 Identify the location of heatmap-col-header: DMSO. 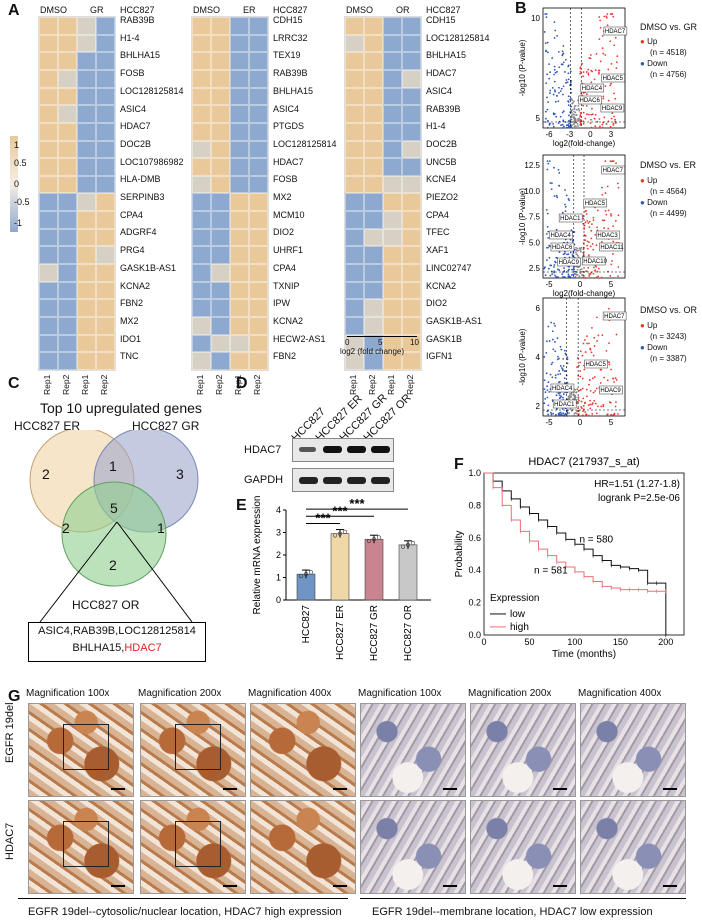
(53, 10).